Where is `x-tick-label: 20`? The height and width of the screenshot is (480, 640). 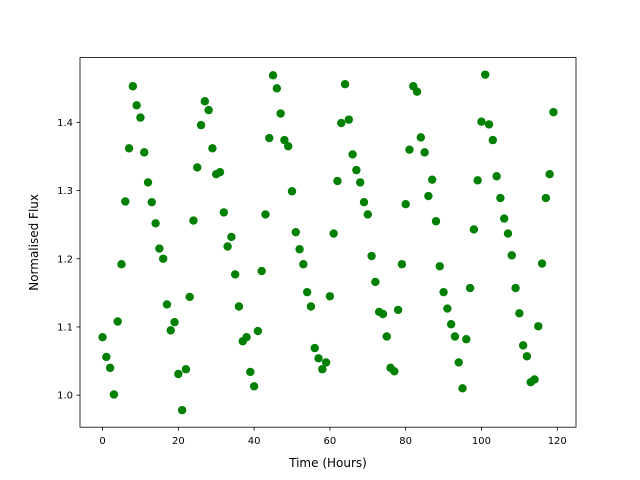
x-tick-label: 20 is located at coordinates (178, 441).